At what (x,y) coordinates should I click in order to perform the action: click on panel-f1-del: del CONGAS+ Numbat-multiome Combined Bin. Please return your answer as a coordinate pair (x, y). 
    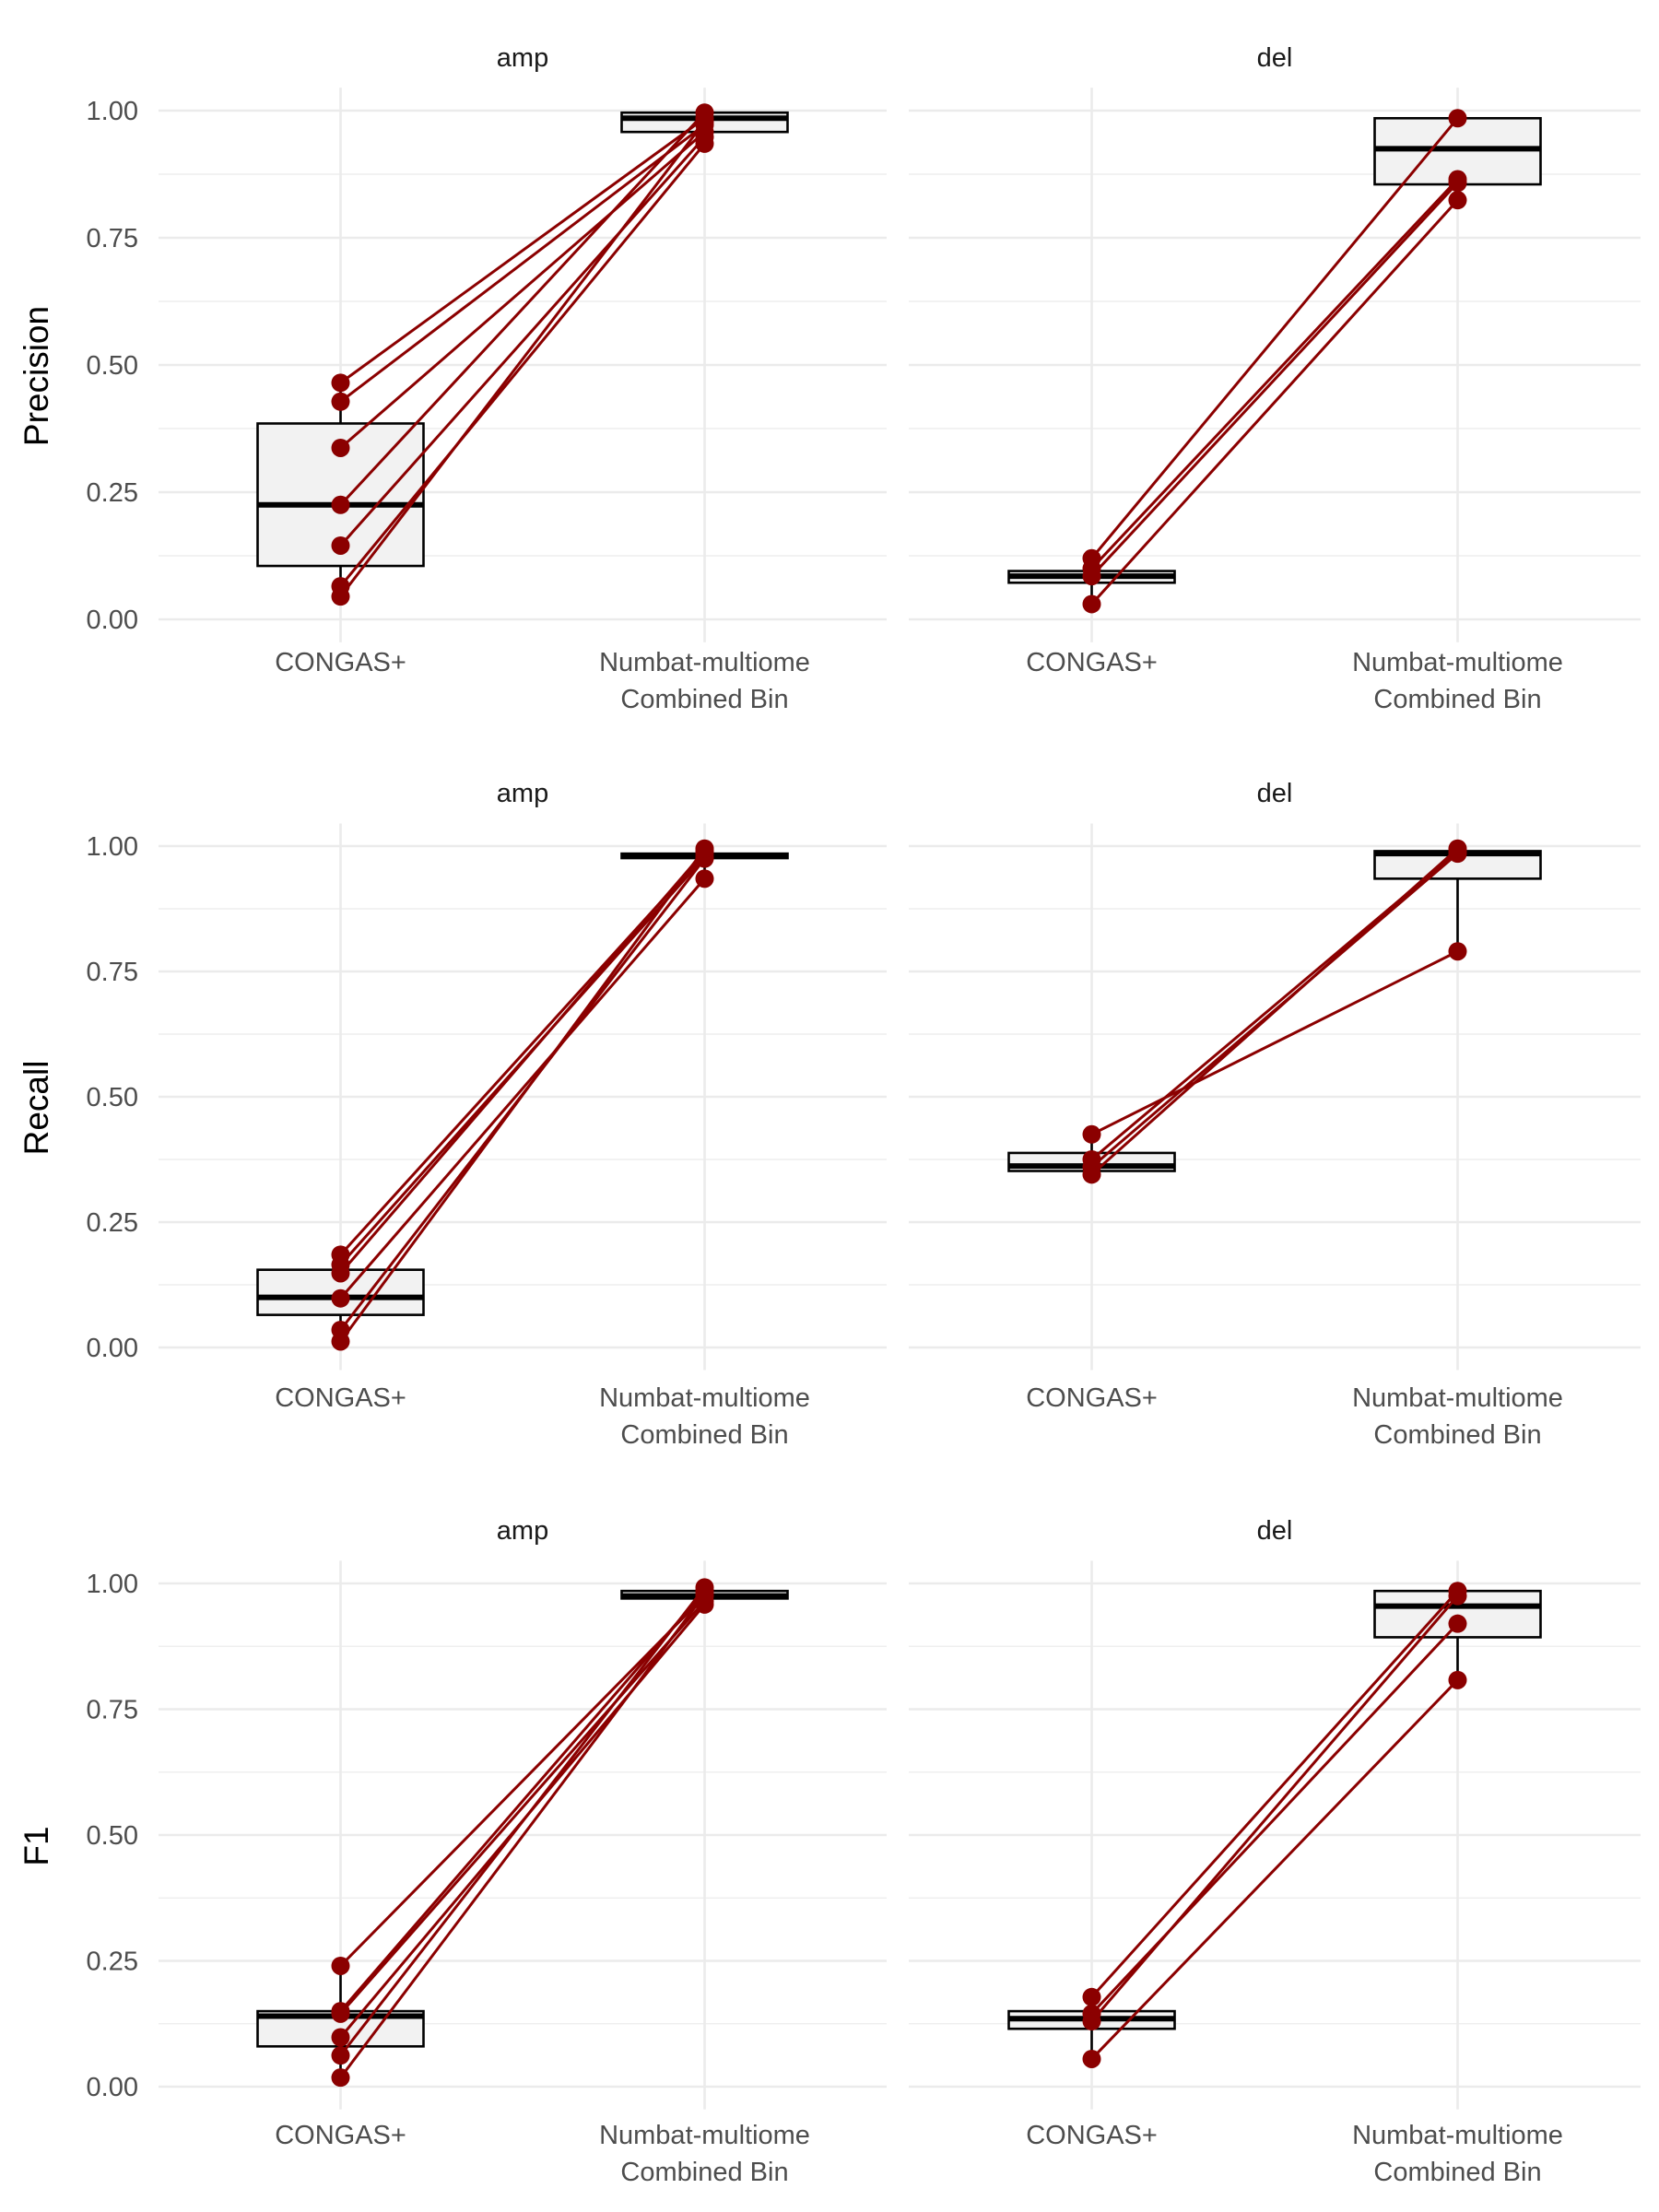
    Looking at the image, I should click on (1275, 1851).